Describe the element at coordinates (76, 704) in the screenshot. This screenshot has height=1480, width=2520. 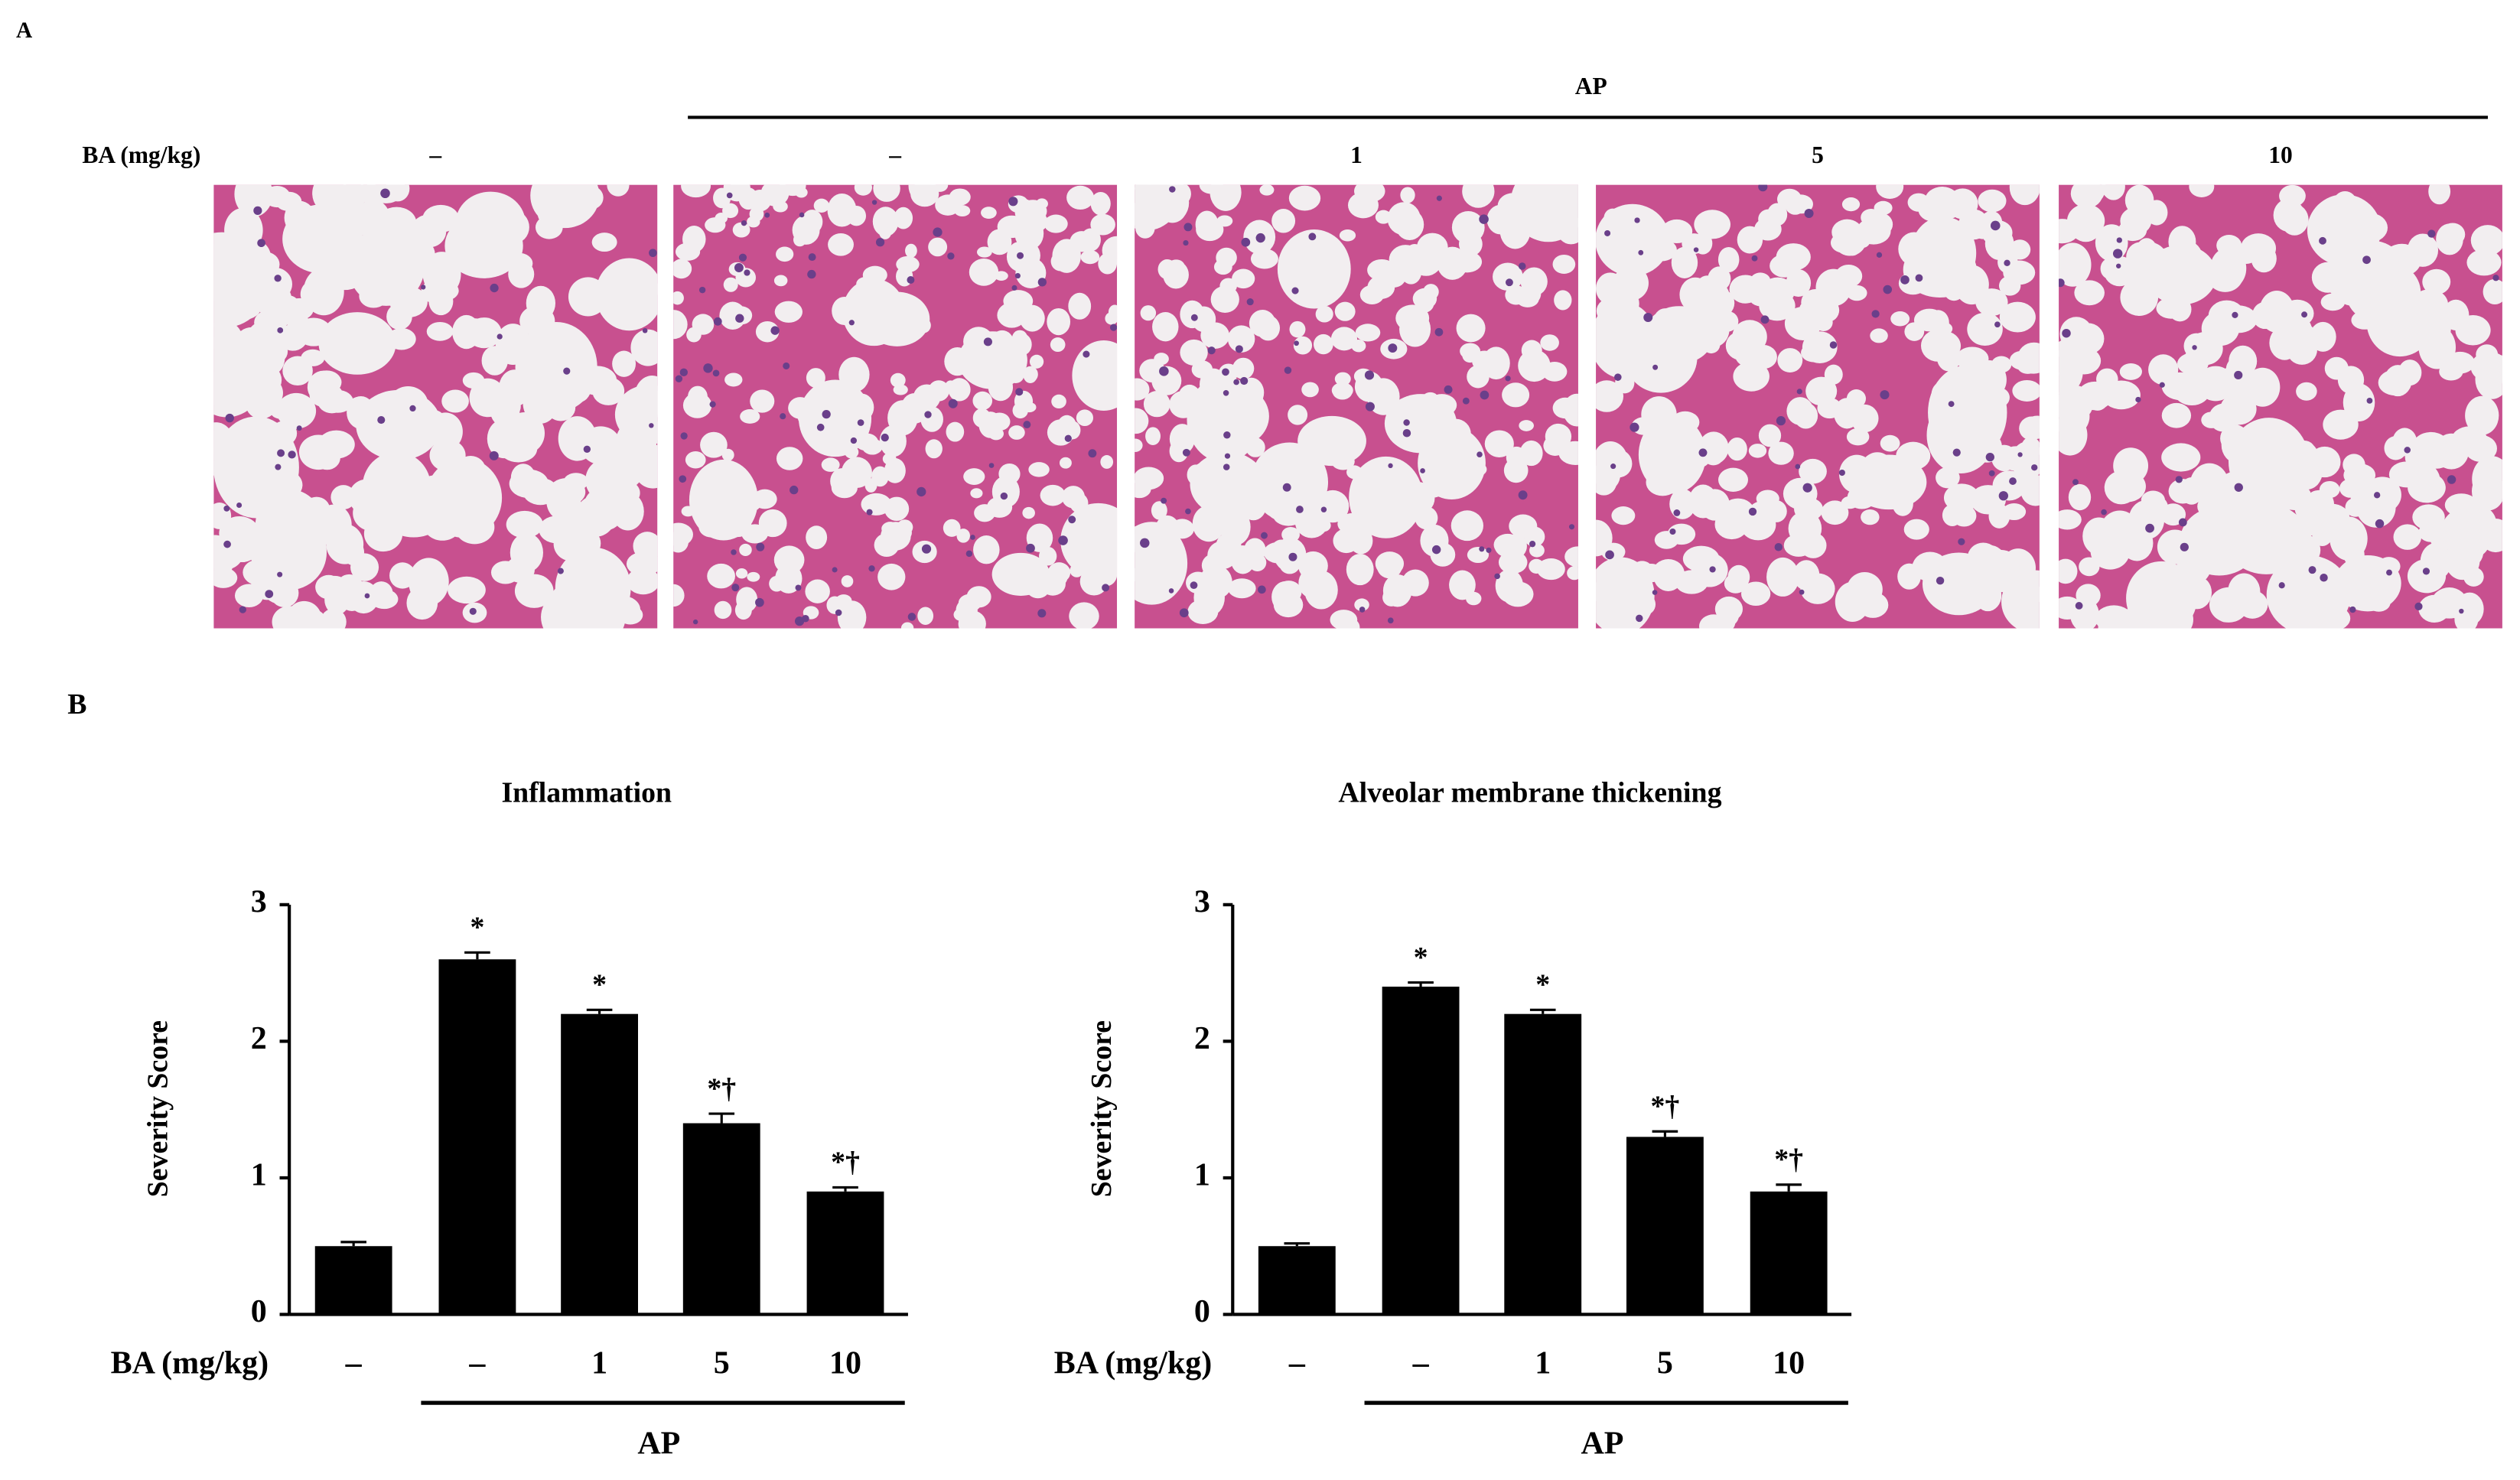
I see `panel-label: B` at that location.